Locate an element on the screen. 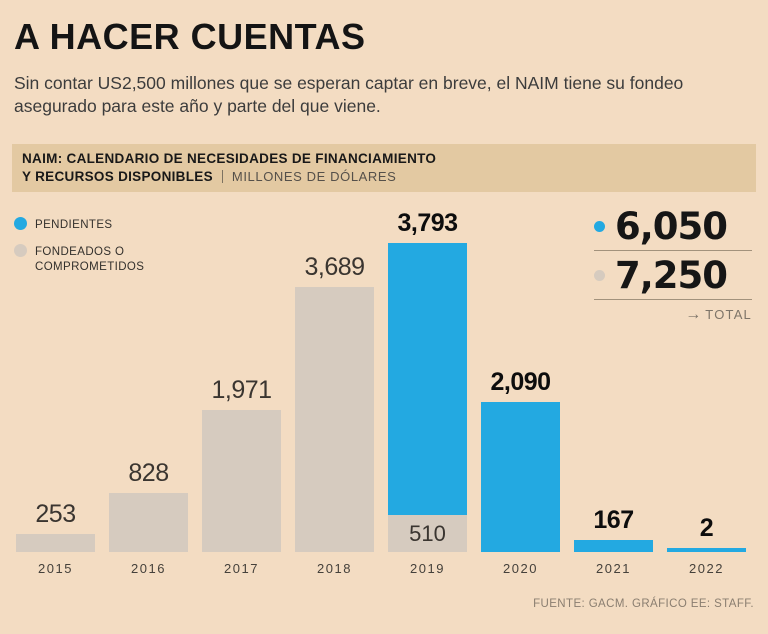 This screenshot has height=634, width=768. total-pendientes: 6,050 is located at coordinates (671, 226).